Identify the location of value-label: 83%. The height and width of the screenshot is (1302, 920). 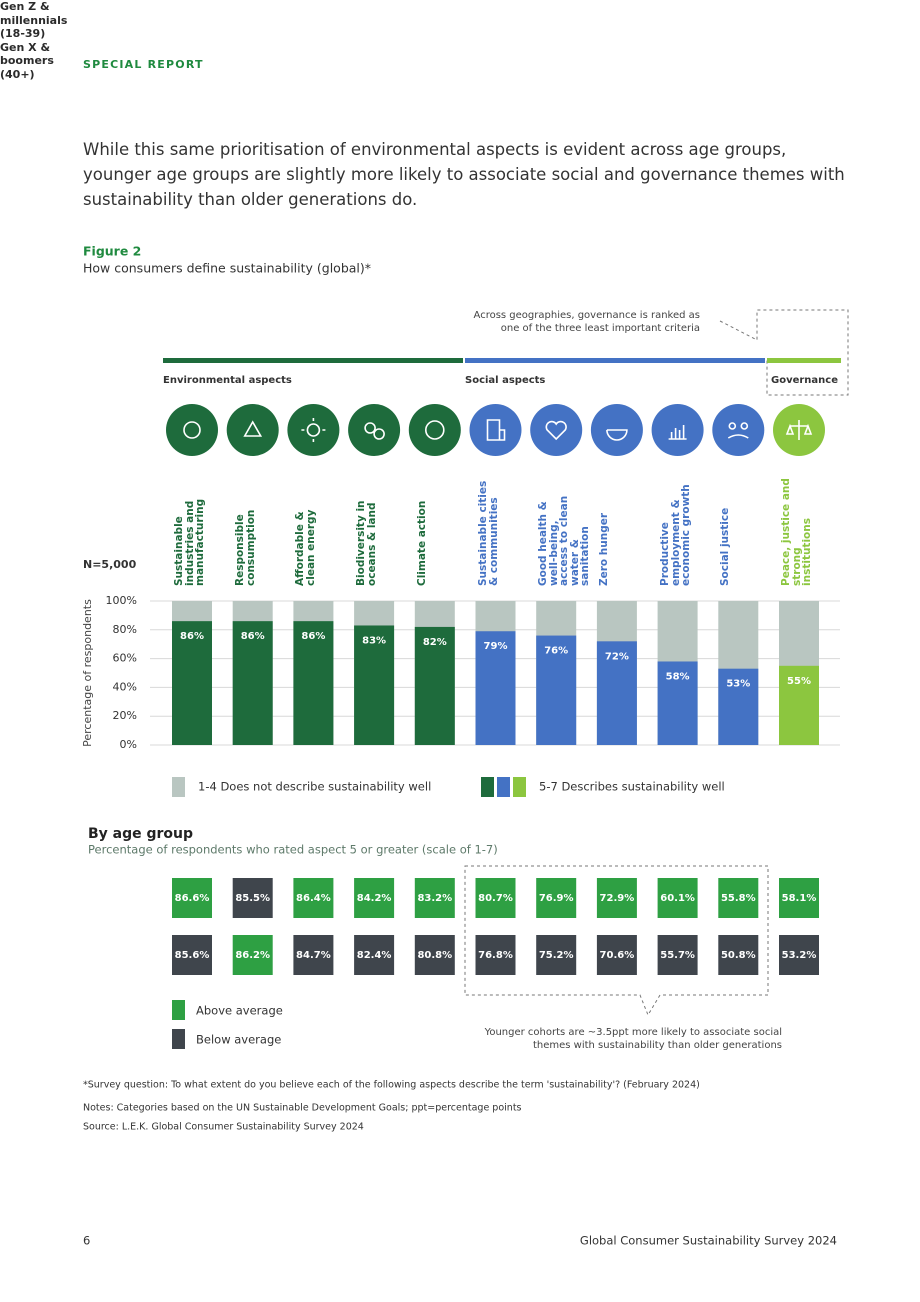
(374, 640).